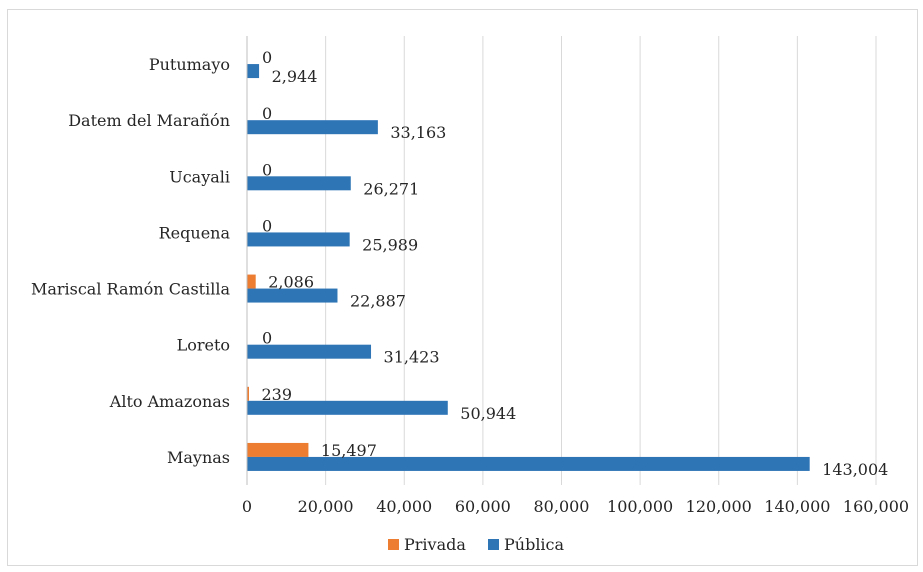 This screenshot has width=923, height=572. I want to click on category-label: Alto Amazonas, so click(169, 401).